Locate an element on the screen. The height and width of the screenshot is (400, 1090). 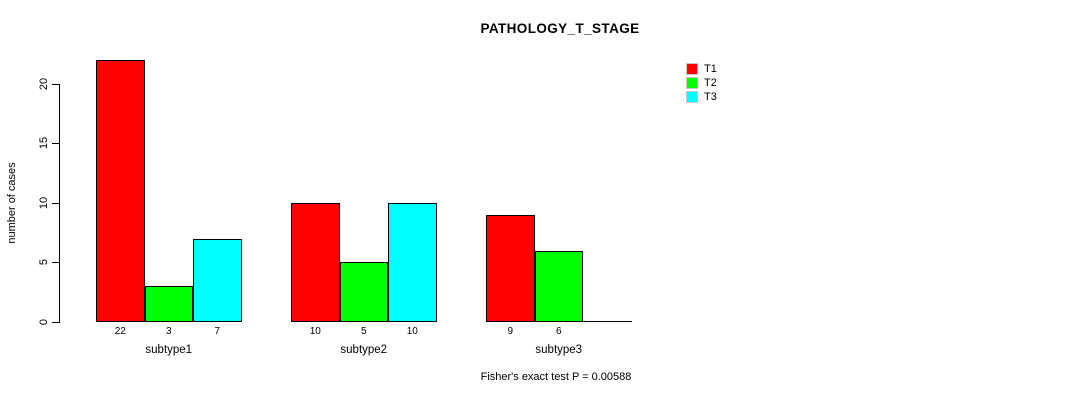
bar-value-label: 3 is located at coordinates (168, 331).